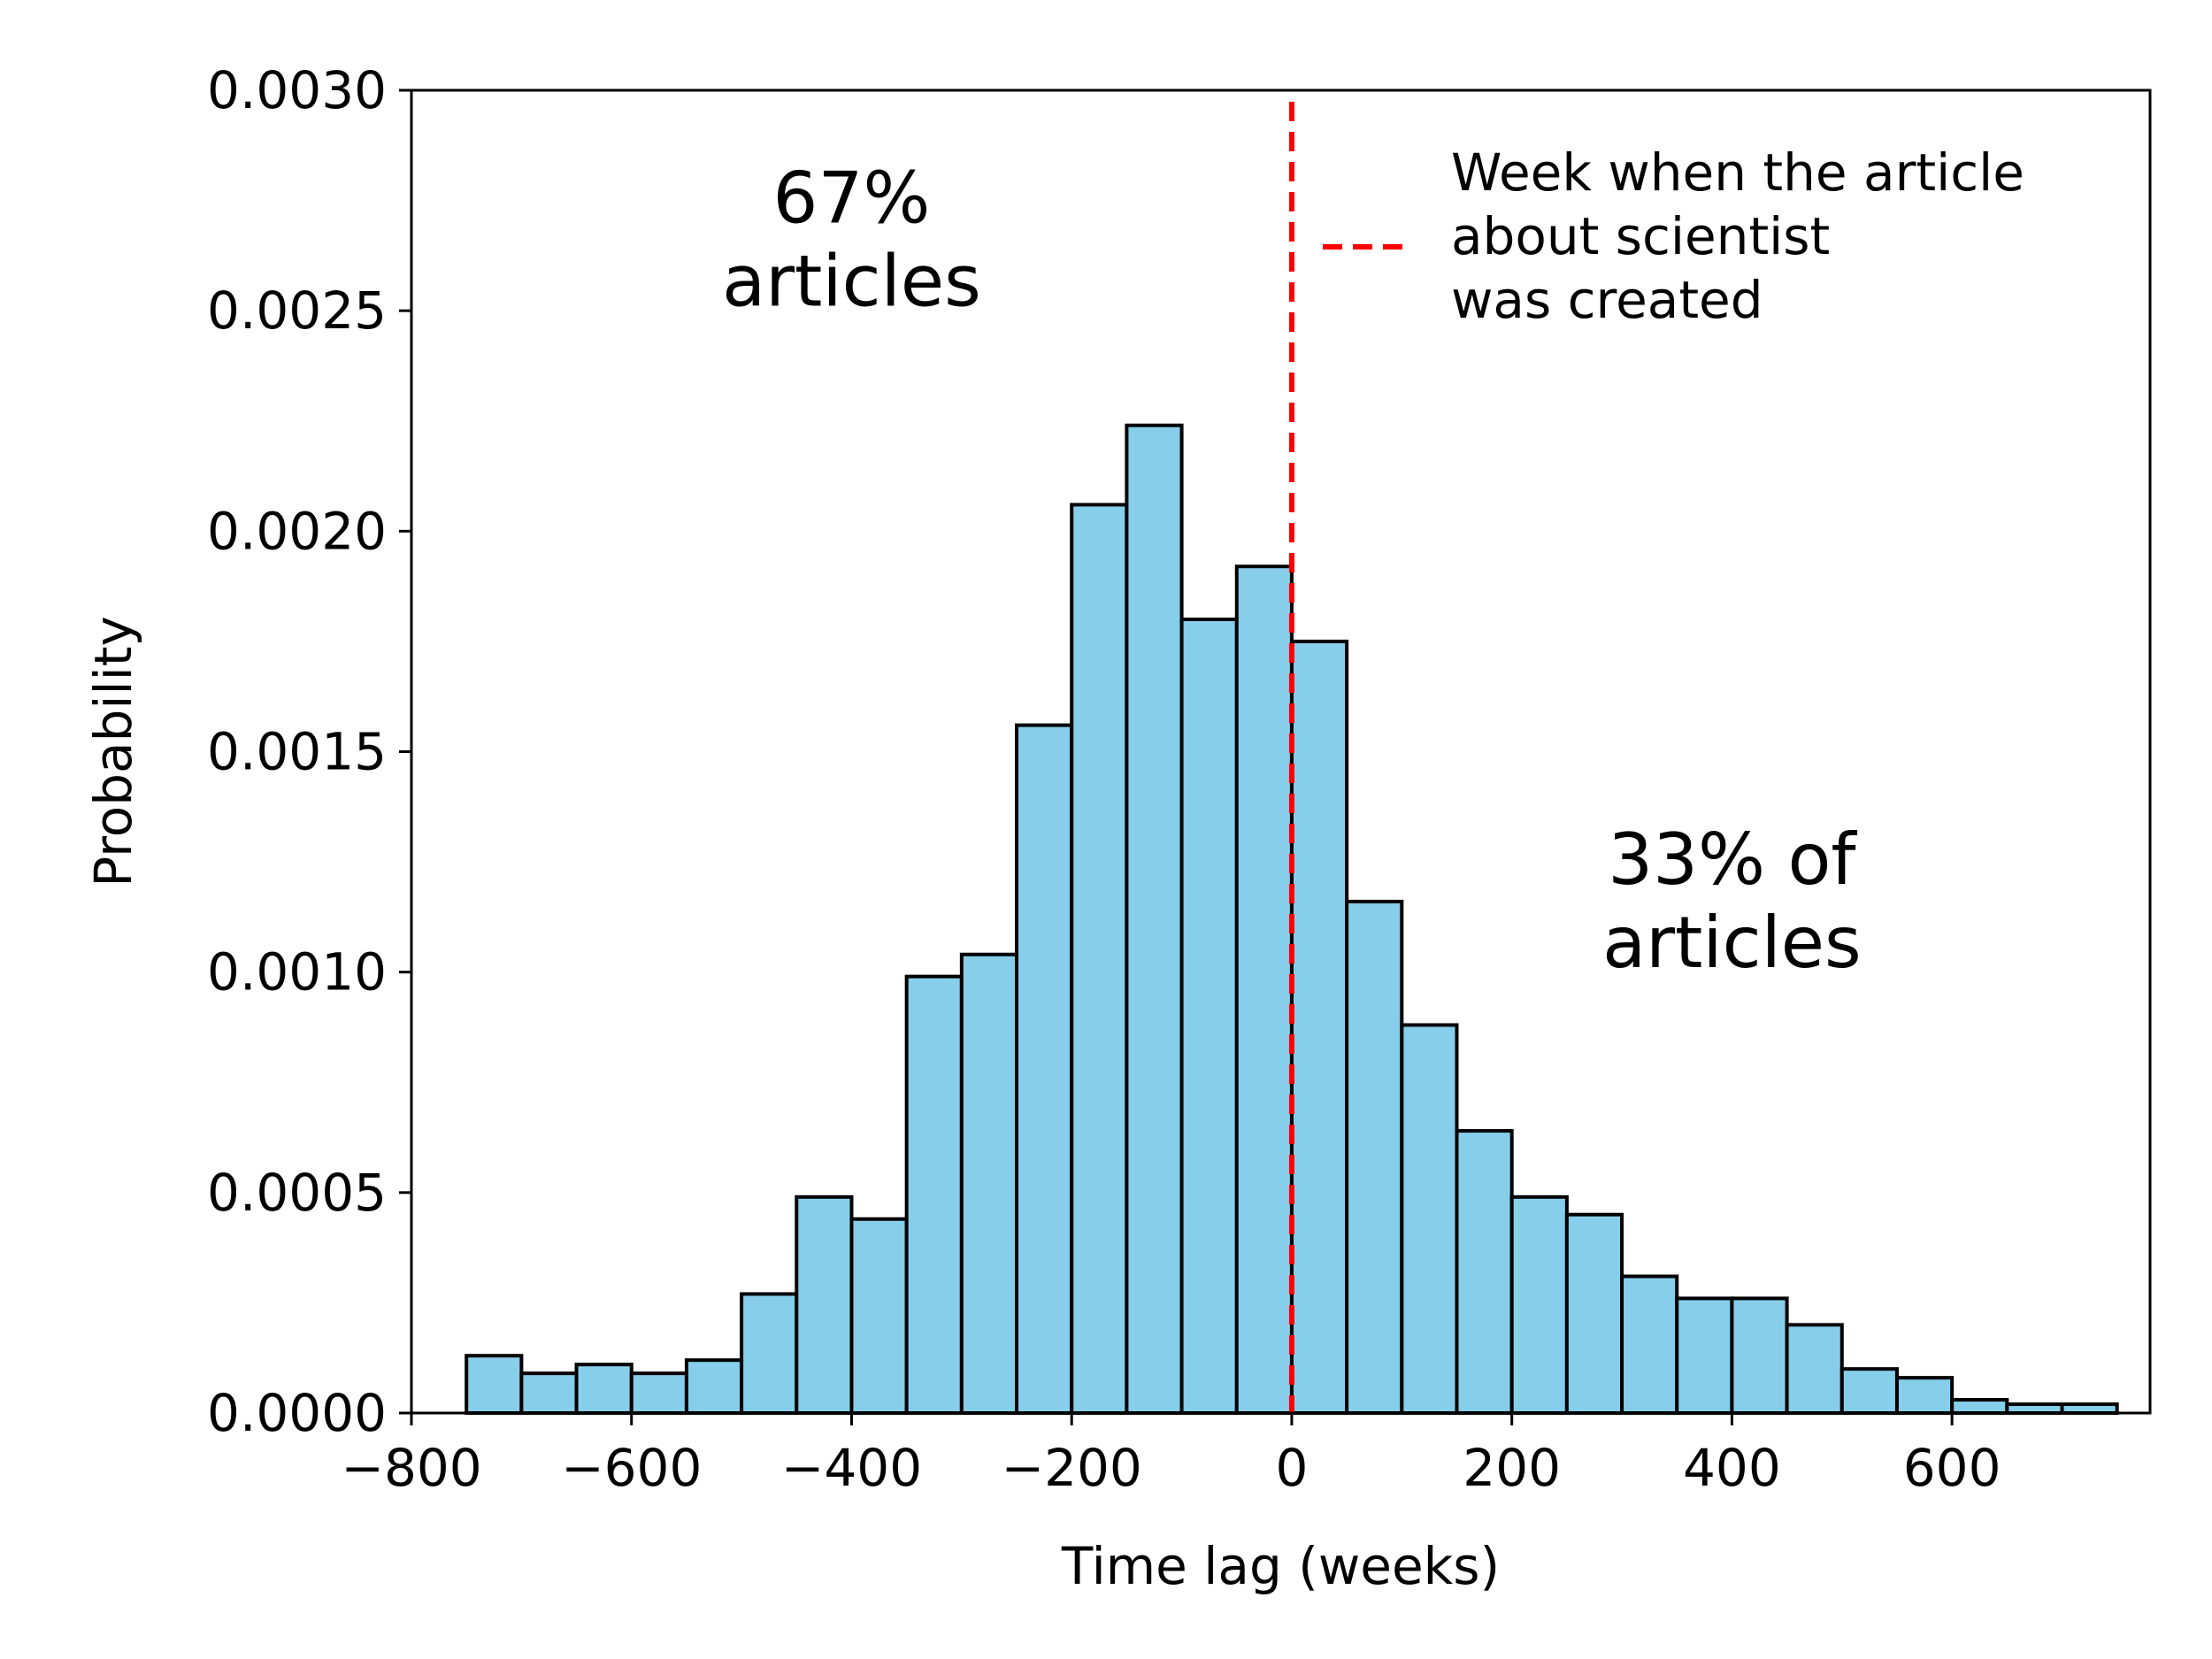  What do you see at coordinates (113, 752) in the screenshot?
I see `y-axis-label: Probability` at bounding box center [113, 752].